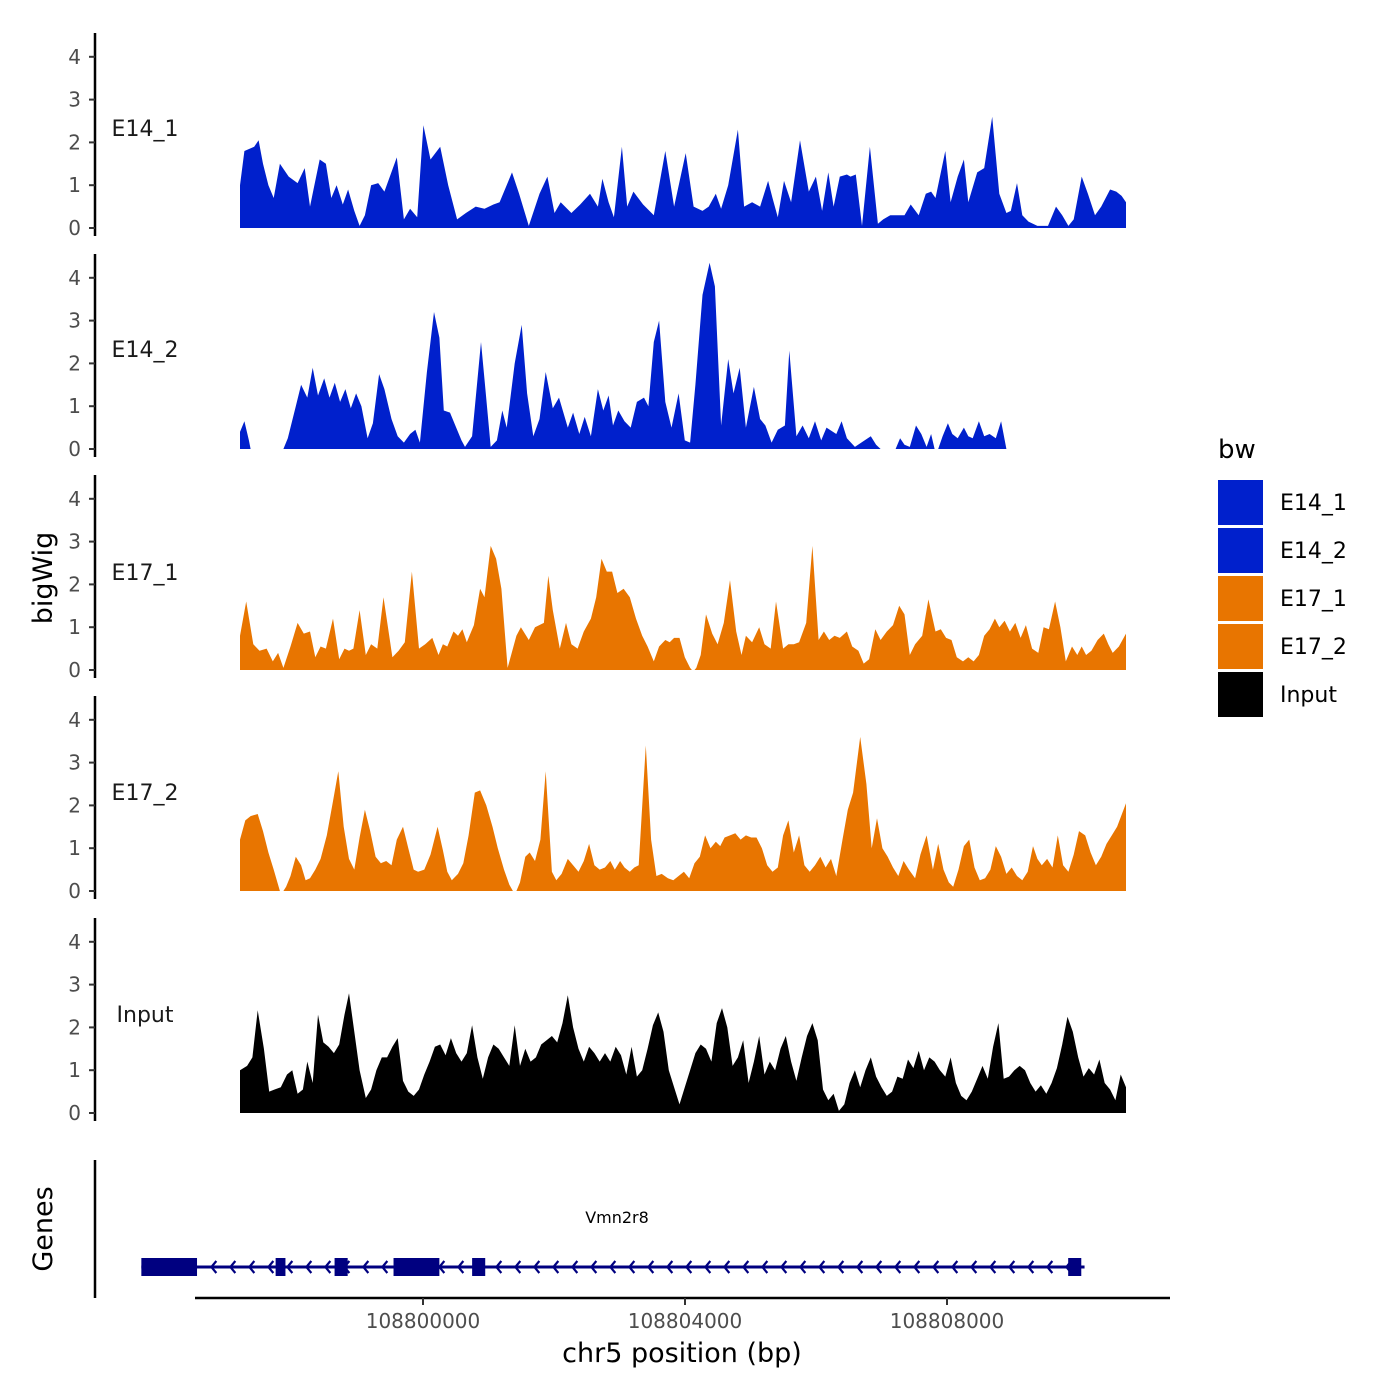 The image size is (1400, 1400). I want to click on legend-title: bw, so click(1237, 450).